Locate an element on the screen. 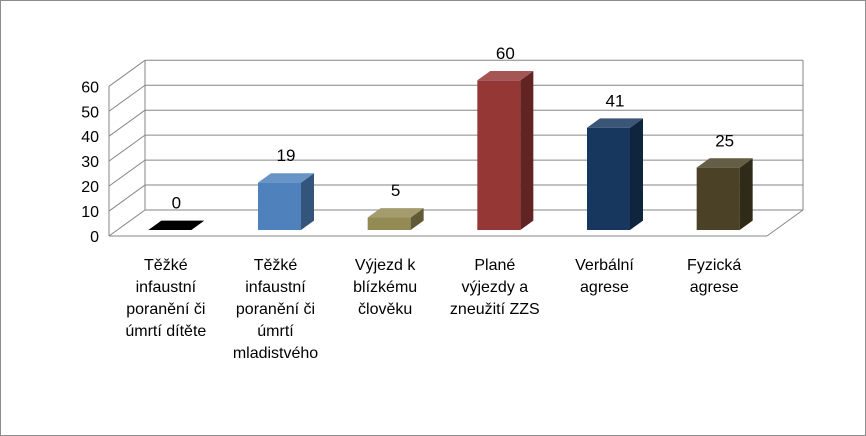 This screenshot has width=866, height=436. x-category-label-line: Plané is located at coordinates (494, 265).